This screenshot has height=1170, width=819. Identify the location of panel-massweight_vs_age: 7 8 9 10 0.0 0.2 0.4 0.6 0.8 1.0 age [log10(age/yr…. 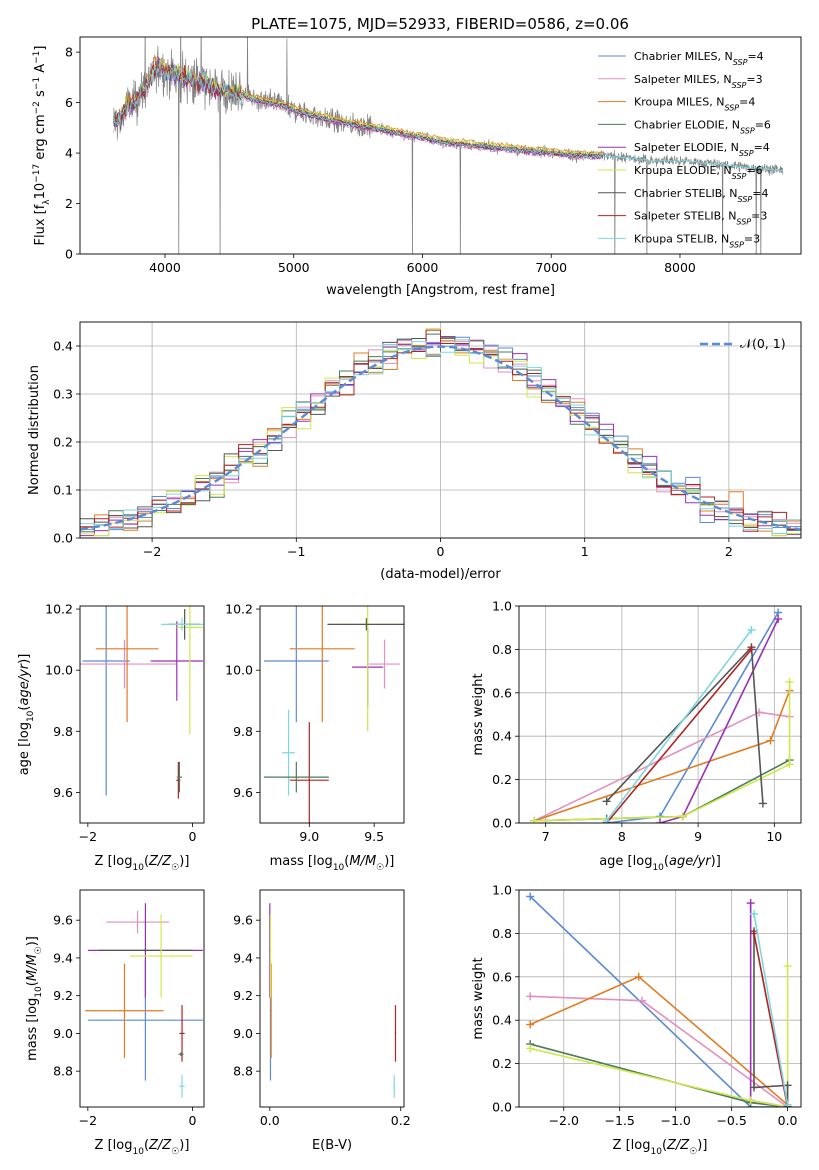
(636, 736).